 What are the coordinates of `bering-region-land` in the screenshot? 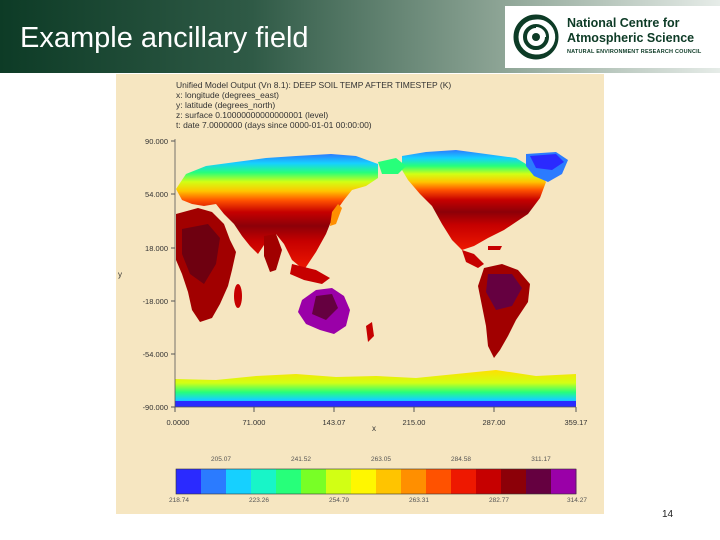 It's located at (392, 166).